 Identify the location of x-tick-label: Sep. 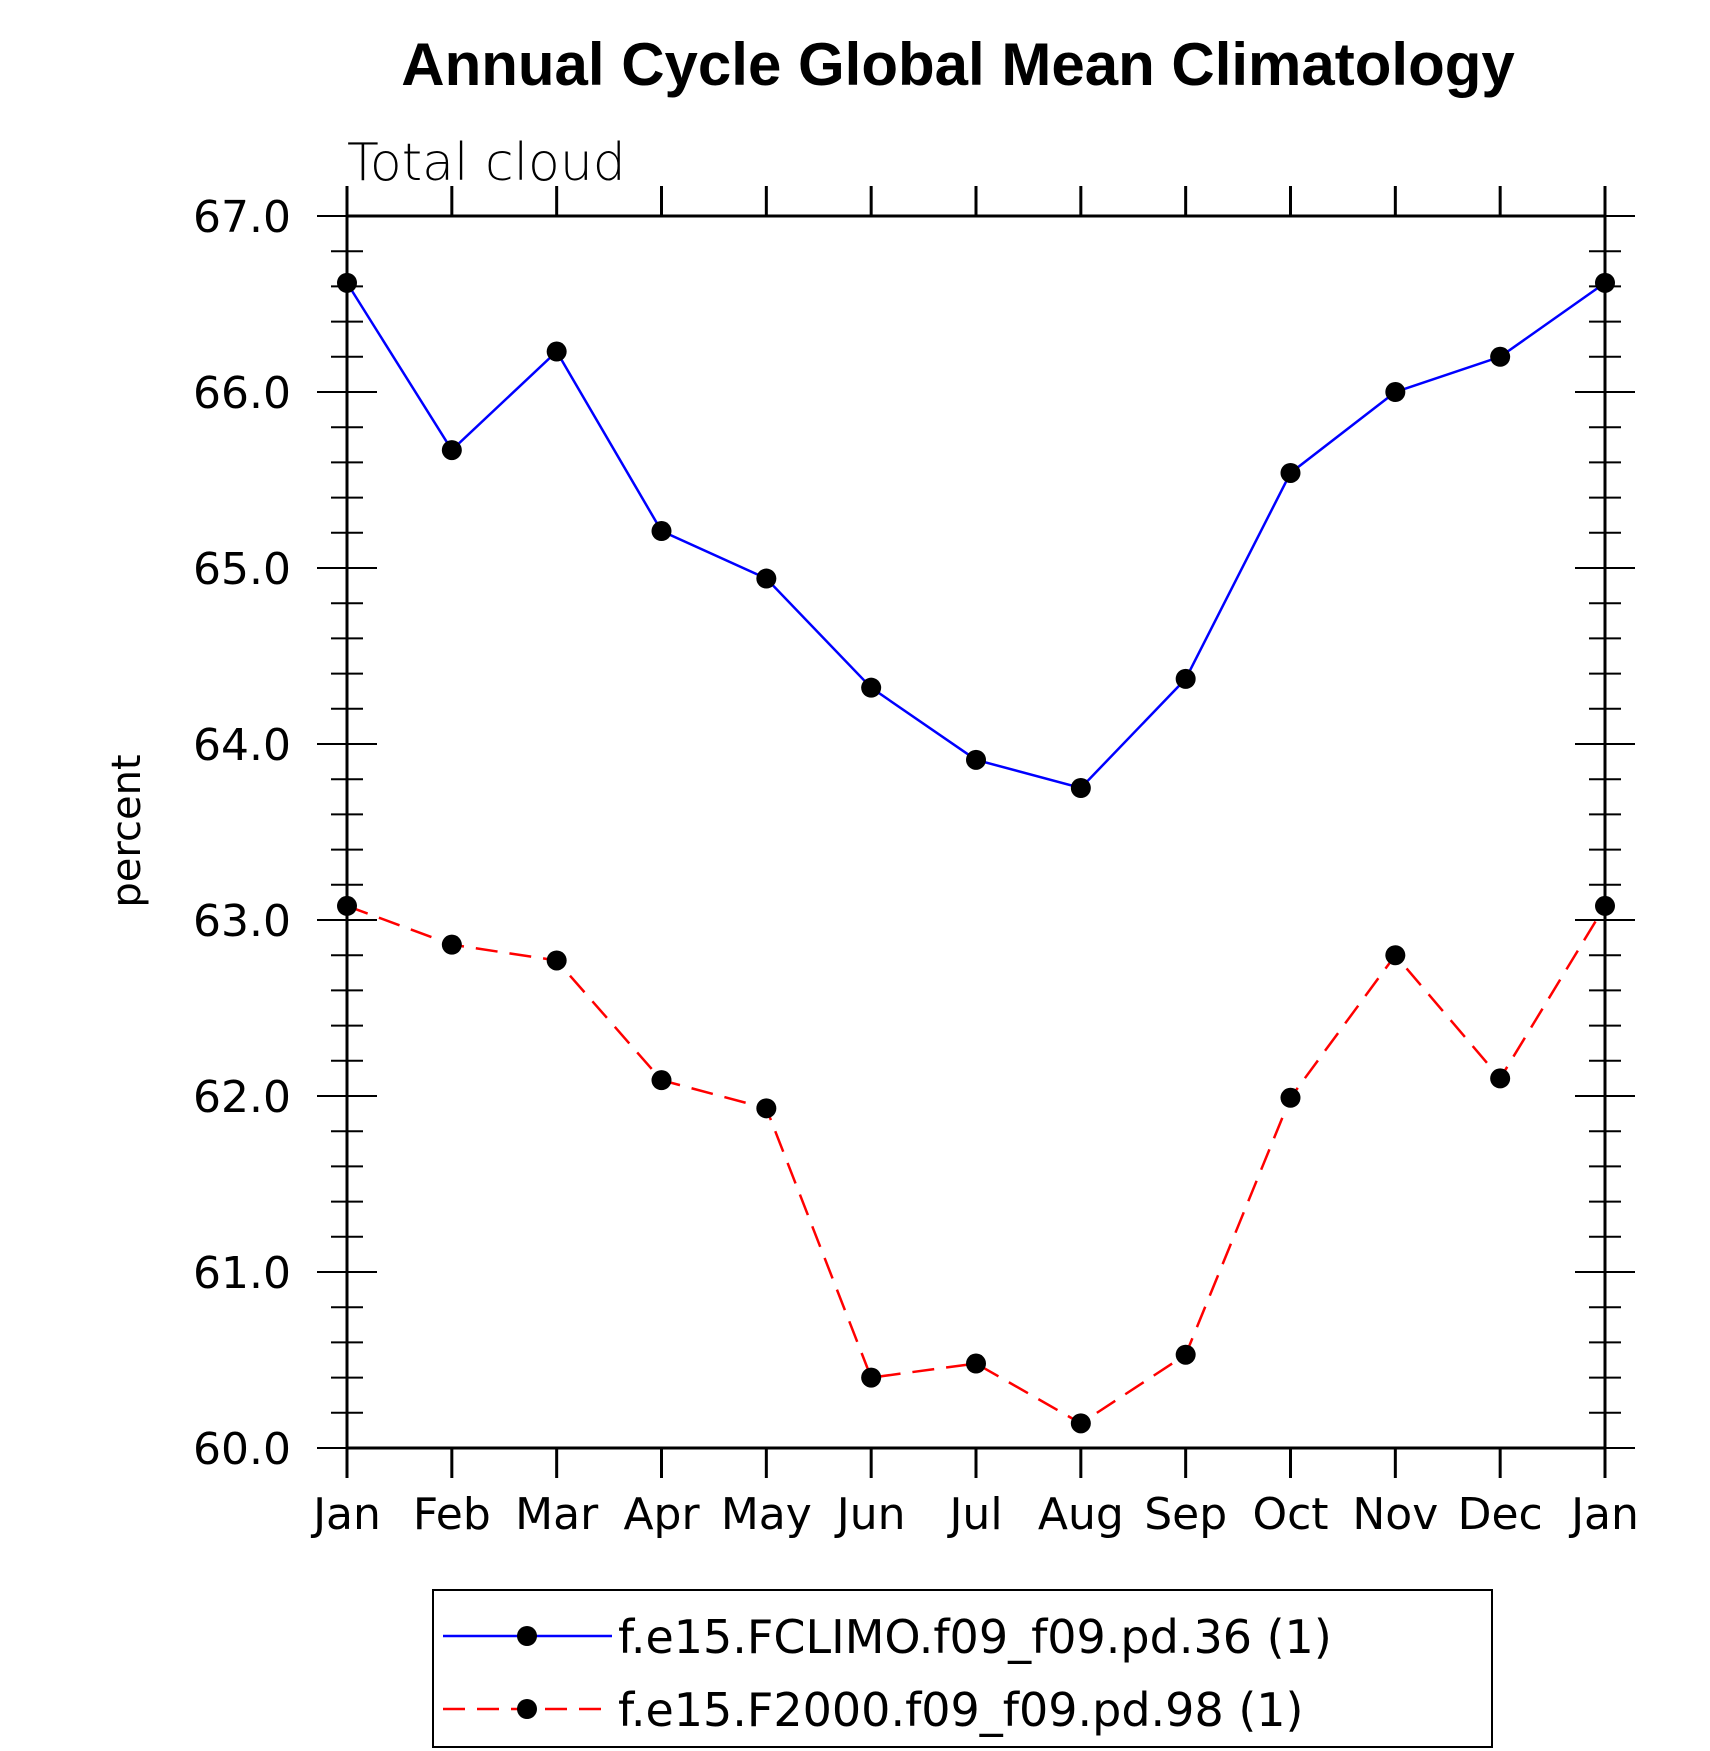
(1185, 1514).